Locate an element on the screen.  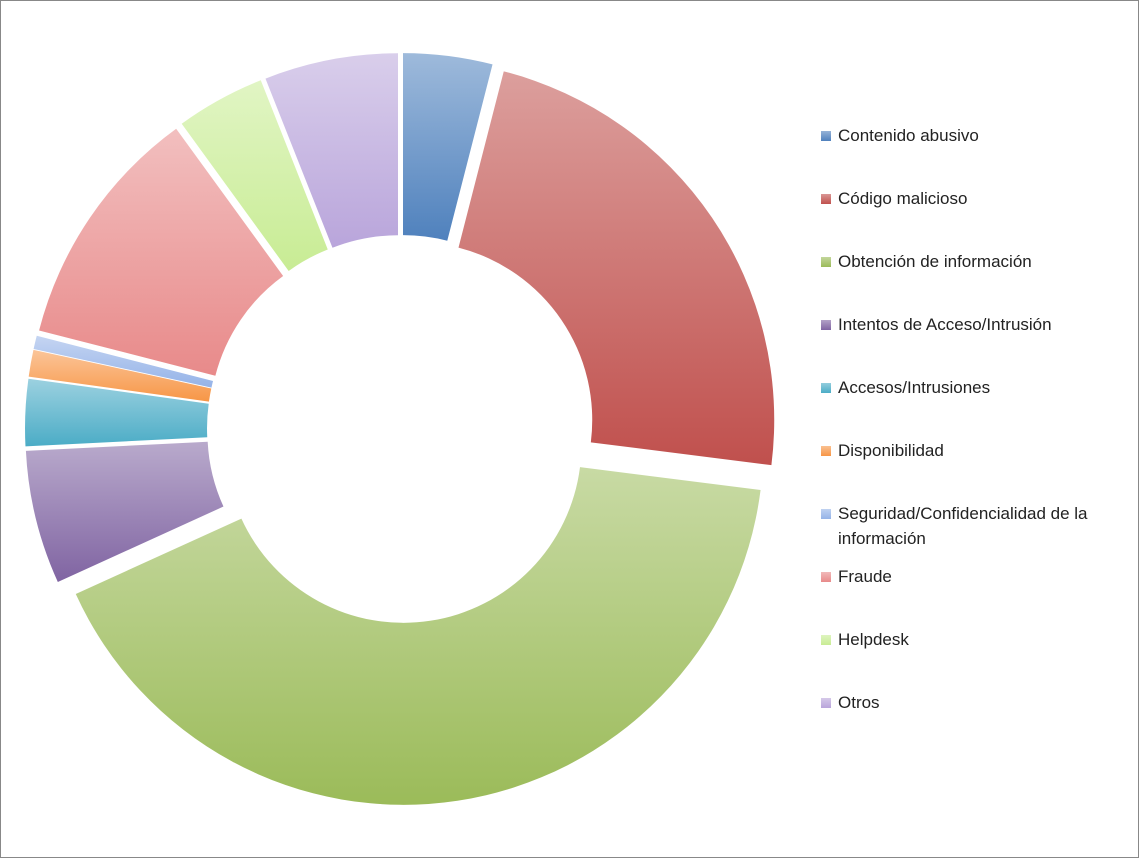
legend-label: Código malicioso is located at coordinates (903, 198).